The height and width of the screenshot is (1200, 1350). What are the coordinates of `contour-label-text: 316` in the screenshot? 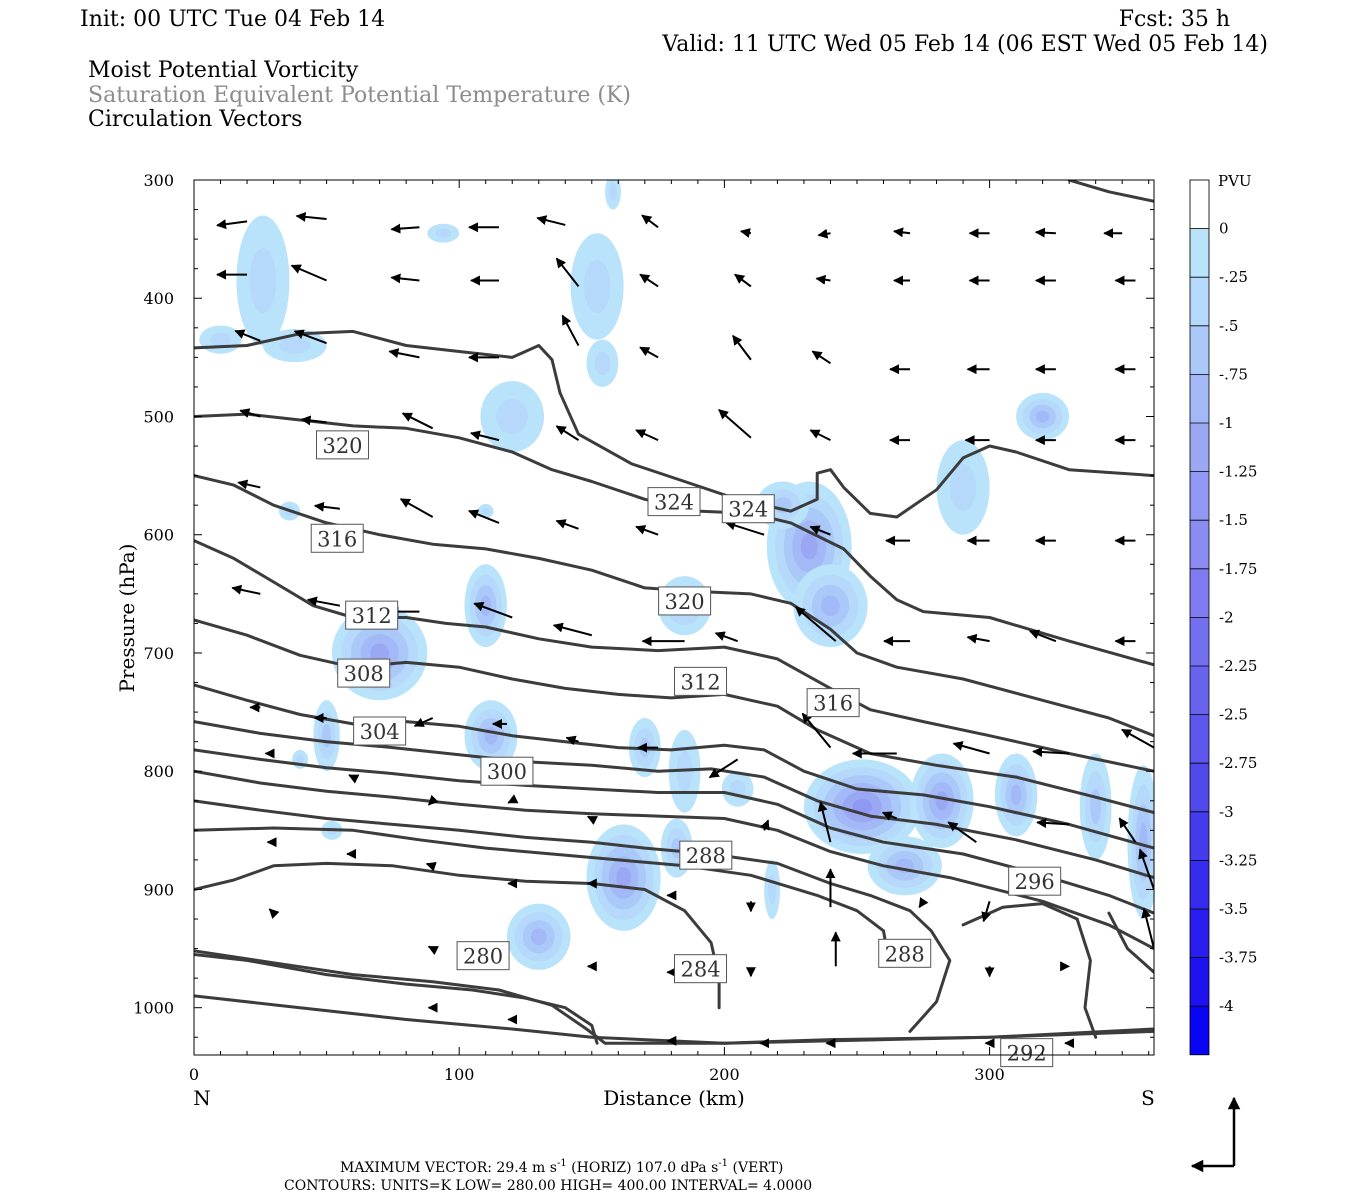 It's located at (337, 539).